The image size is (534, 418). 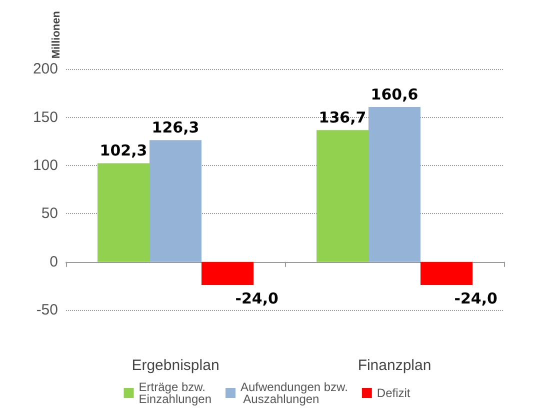 I want to click on y-axis-title: Millionen, so click(x=56, y=34).